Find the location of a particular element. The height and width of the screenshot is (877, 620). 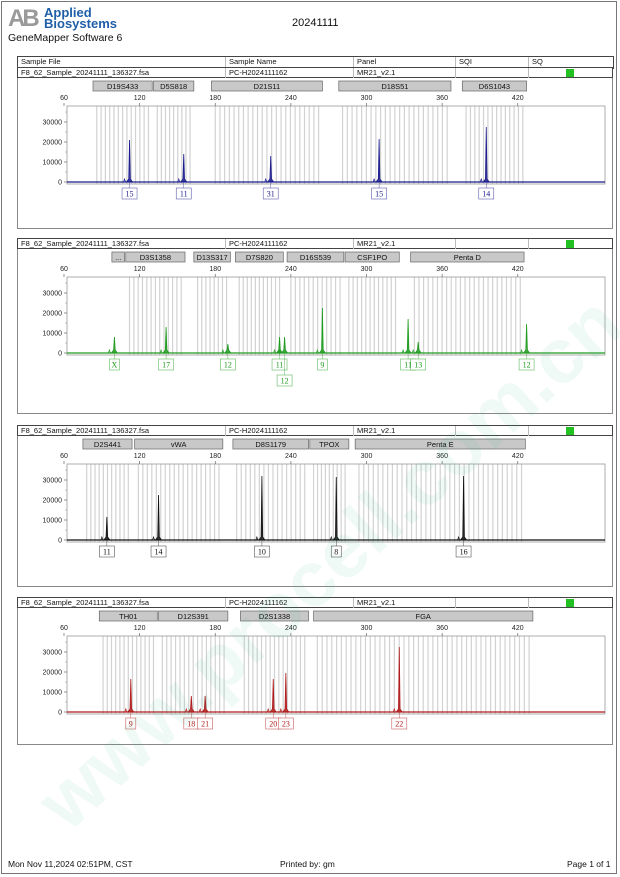

y-tick-label: 20000 is located at coordinates (53, 143).